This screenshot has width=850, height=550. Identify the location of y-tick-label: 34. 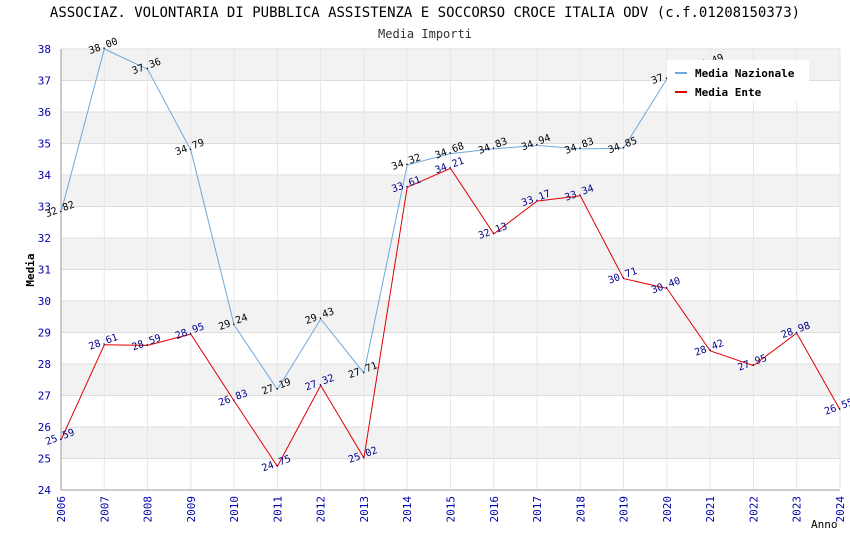
(45, 175).